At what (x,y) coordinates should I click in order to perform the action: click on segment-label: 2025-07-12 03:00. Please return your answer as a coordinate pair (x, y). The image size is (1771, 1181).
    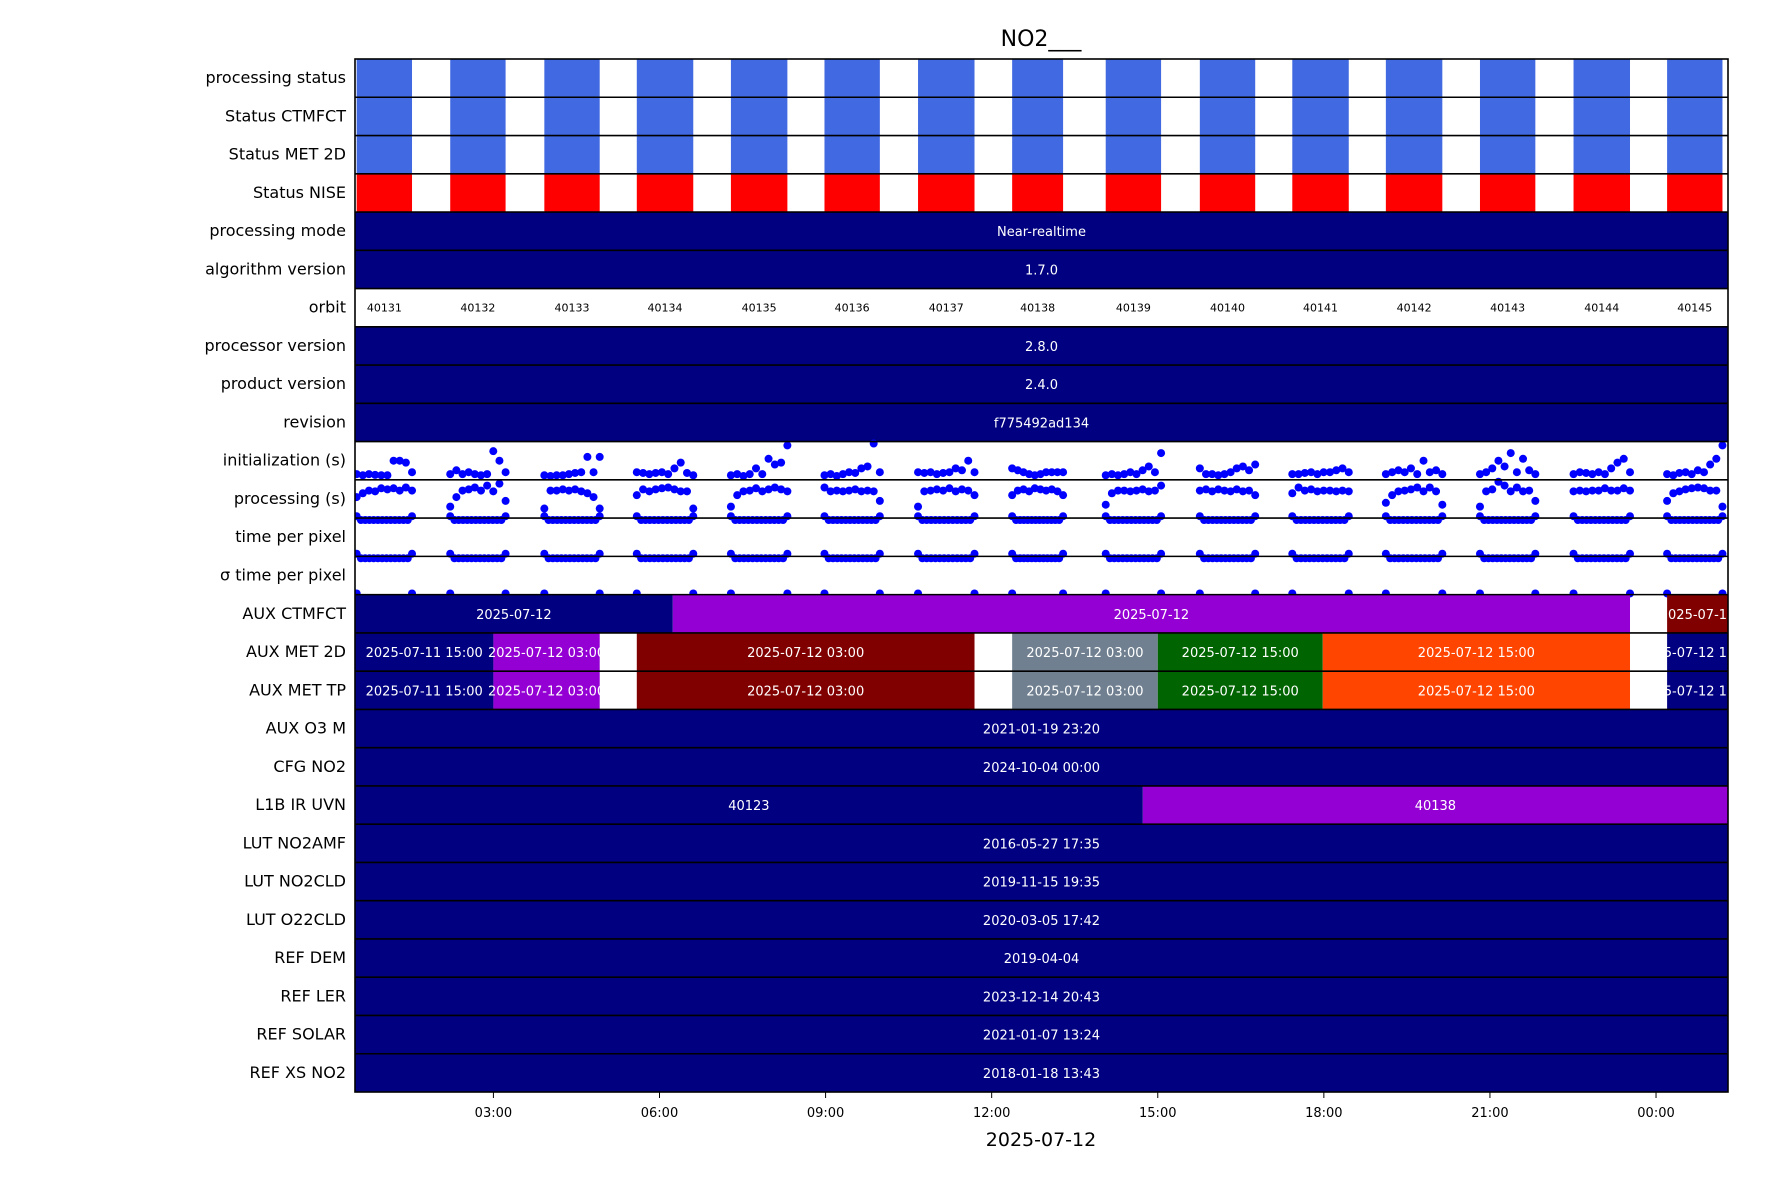
    Looking at the image, I should click on (805, 691).